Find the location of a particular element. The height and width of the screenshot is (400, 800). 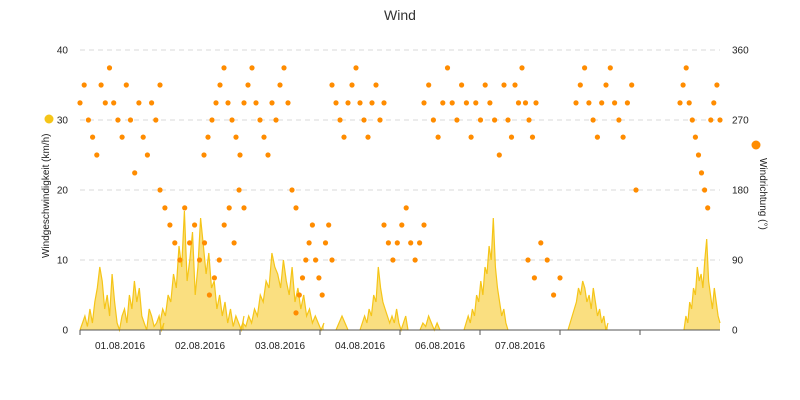

right-axis-ticks: 0 90 180 270 360 is located at coordinates (740, 191).